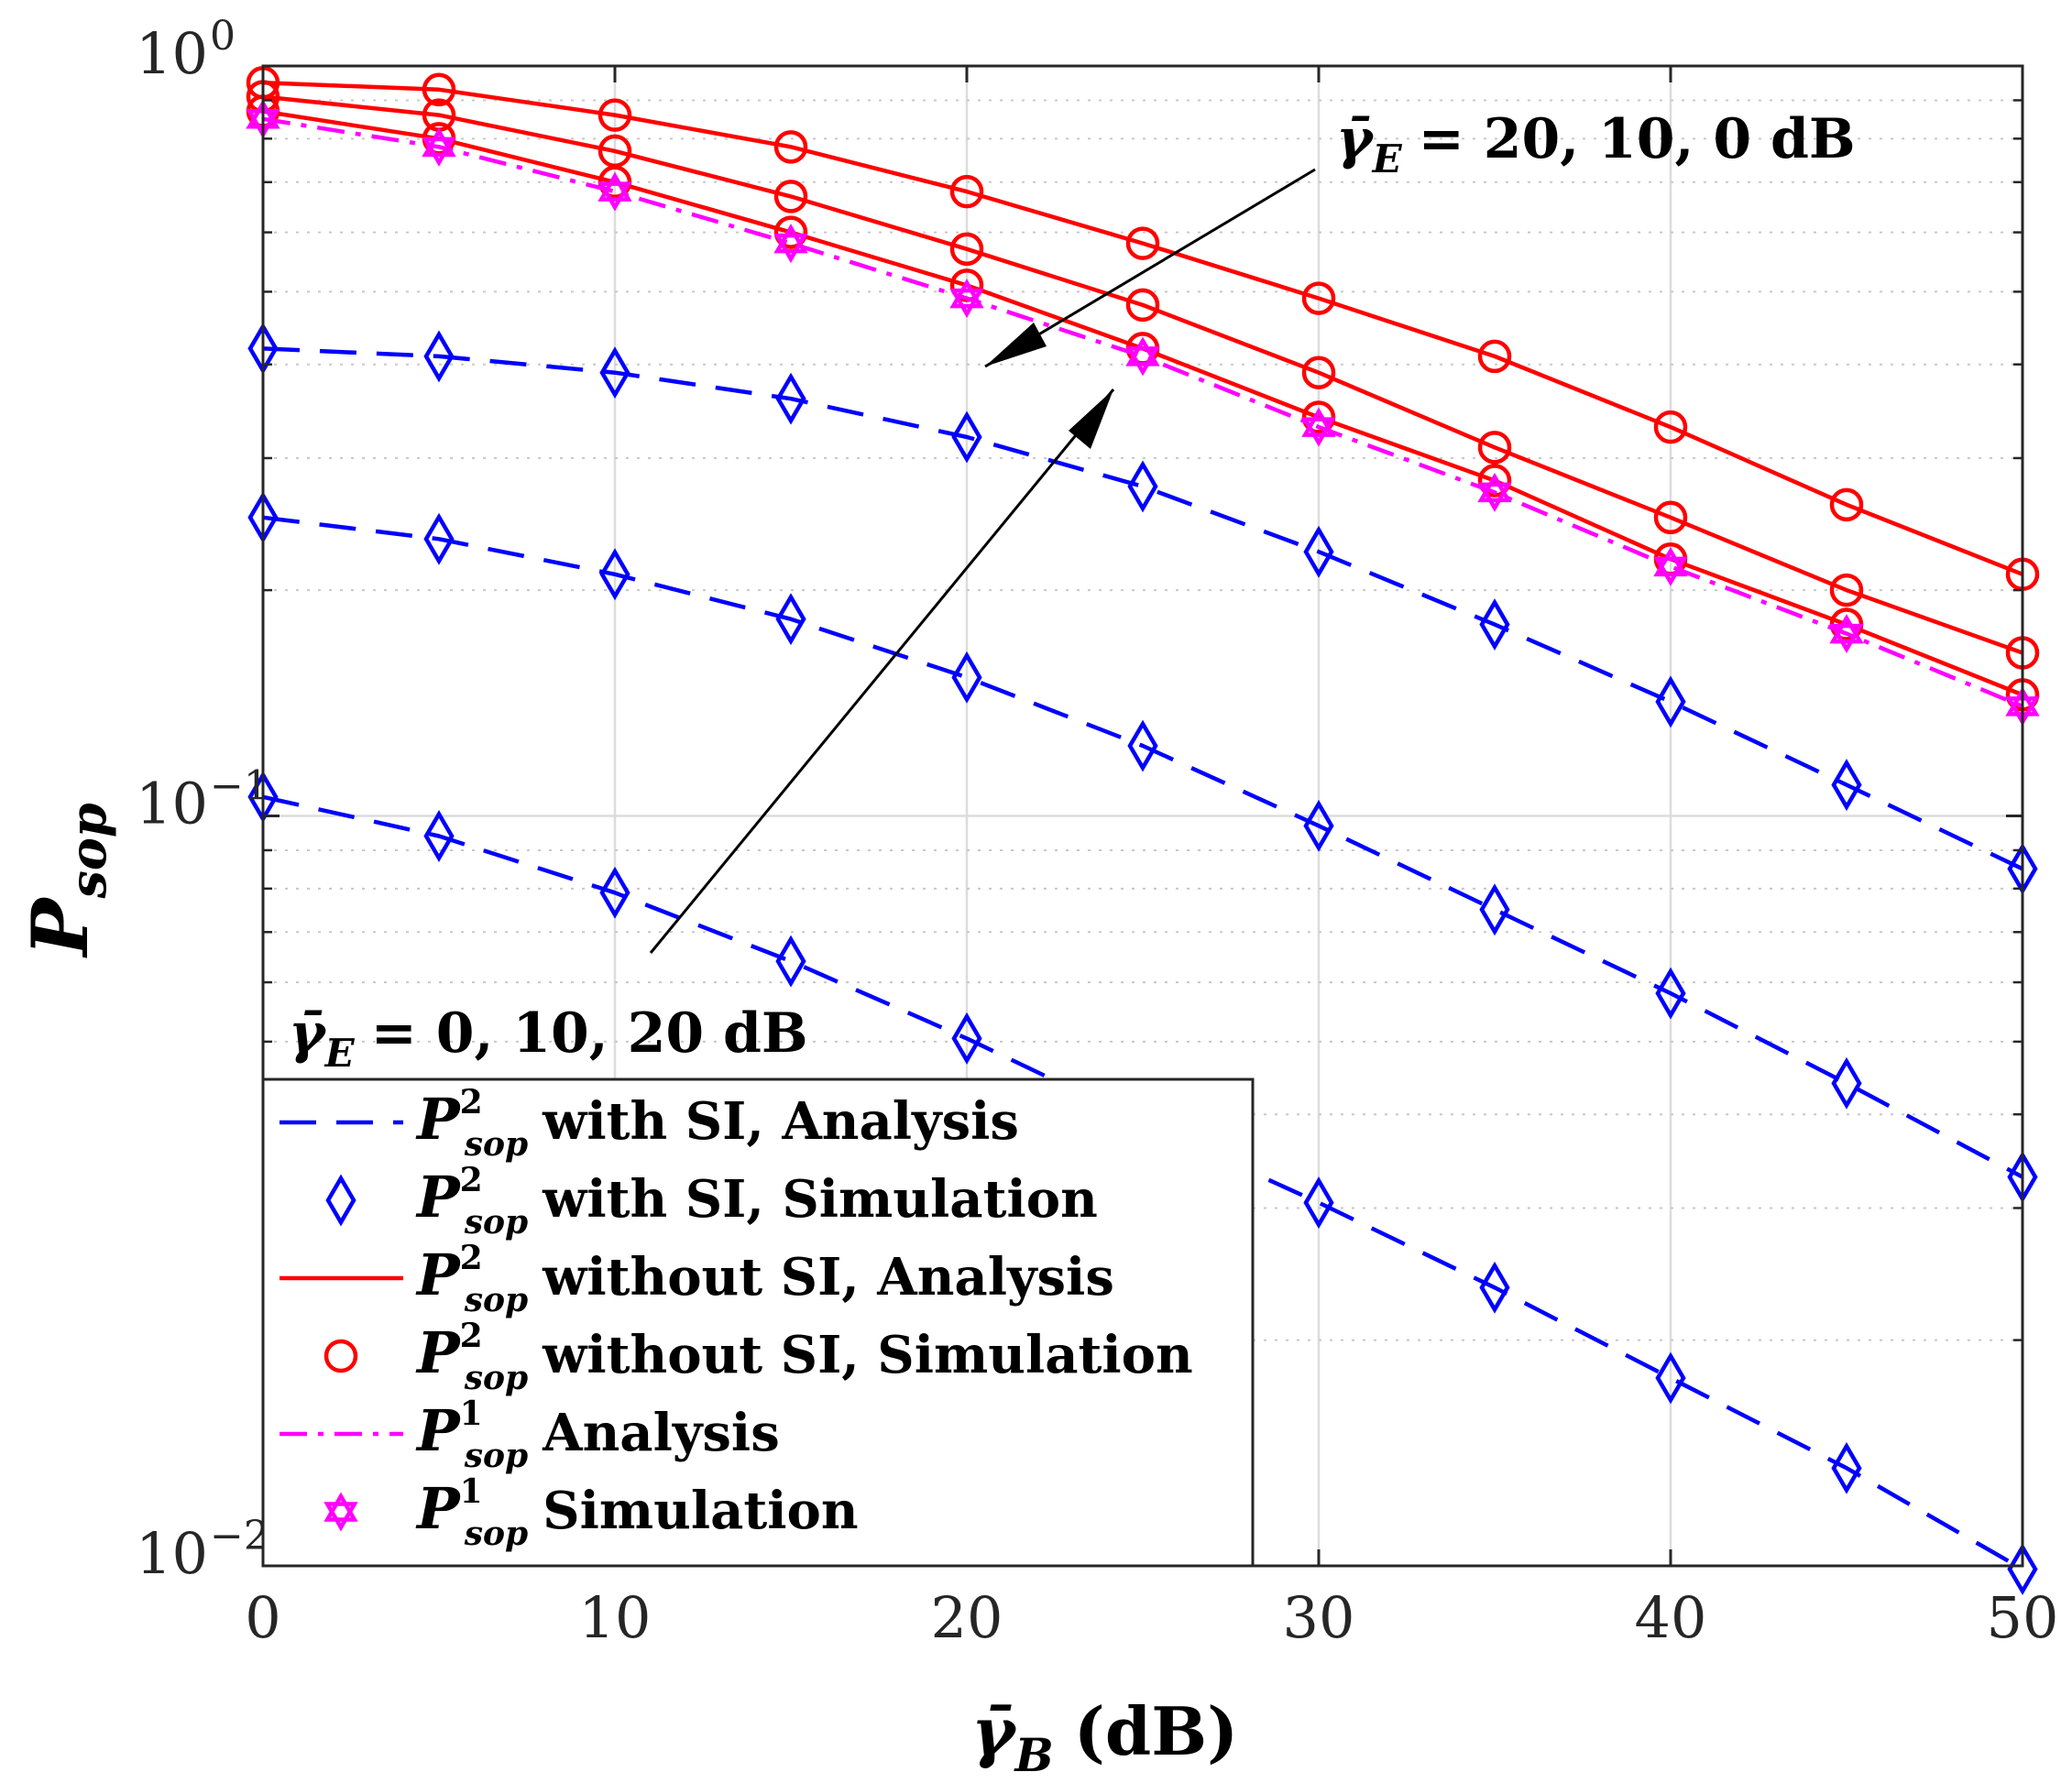 This screenshot has width=2072, height=1783. Describe the element at coordinates (223, 36) in the screenshot. I see `y-tick-exponent: 0` at that location.